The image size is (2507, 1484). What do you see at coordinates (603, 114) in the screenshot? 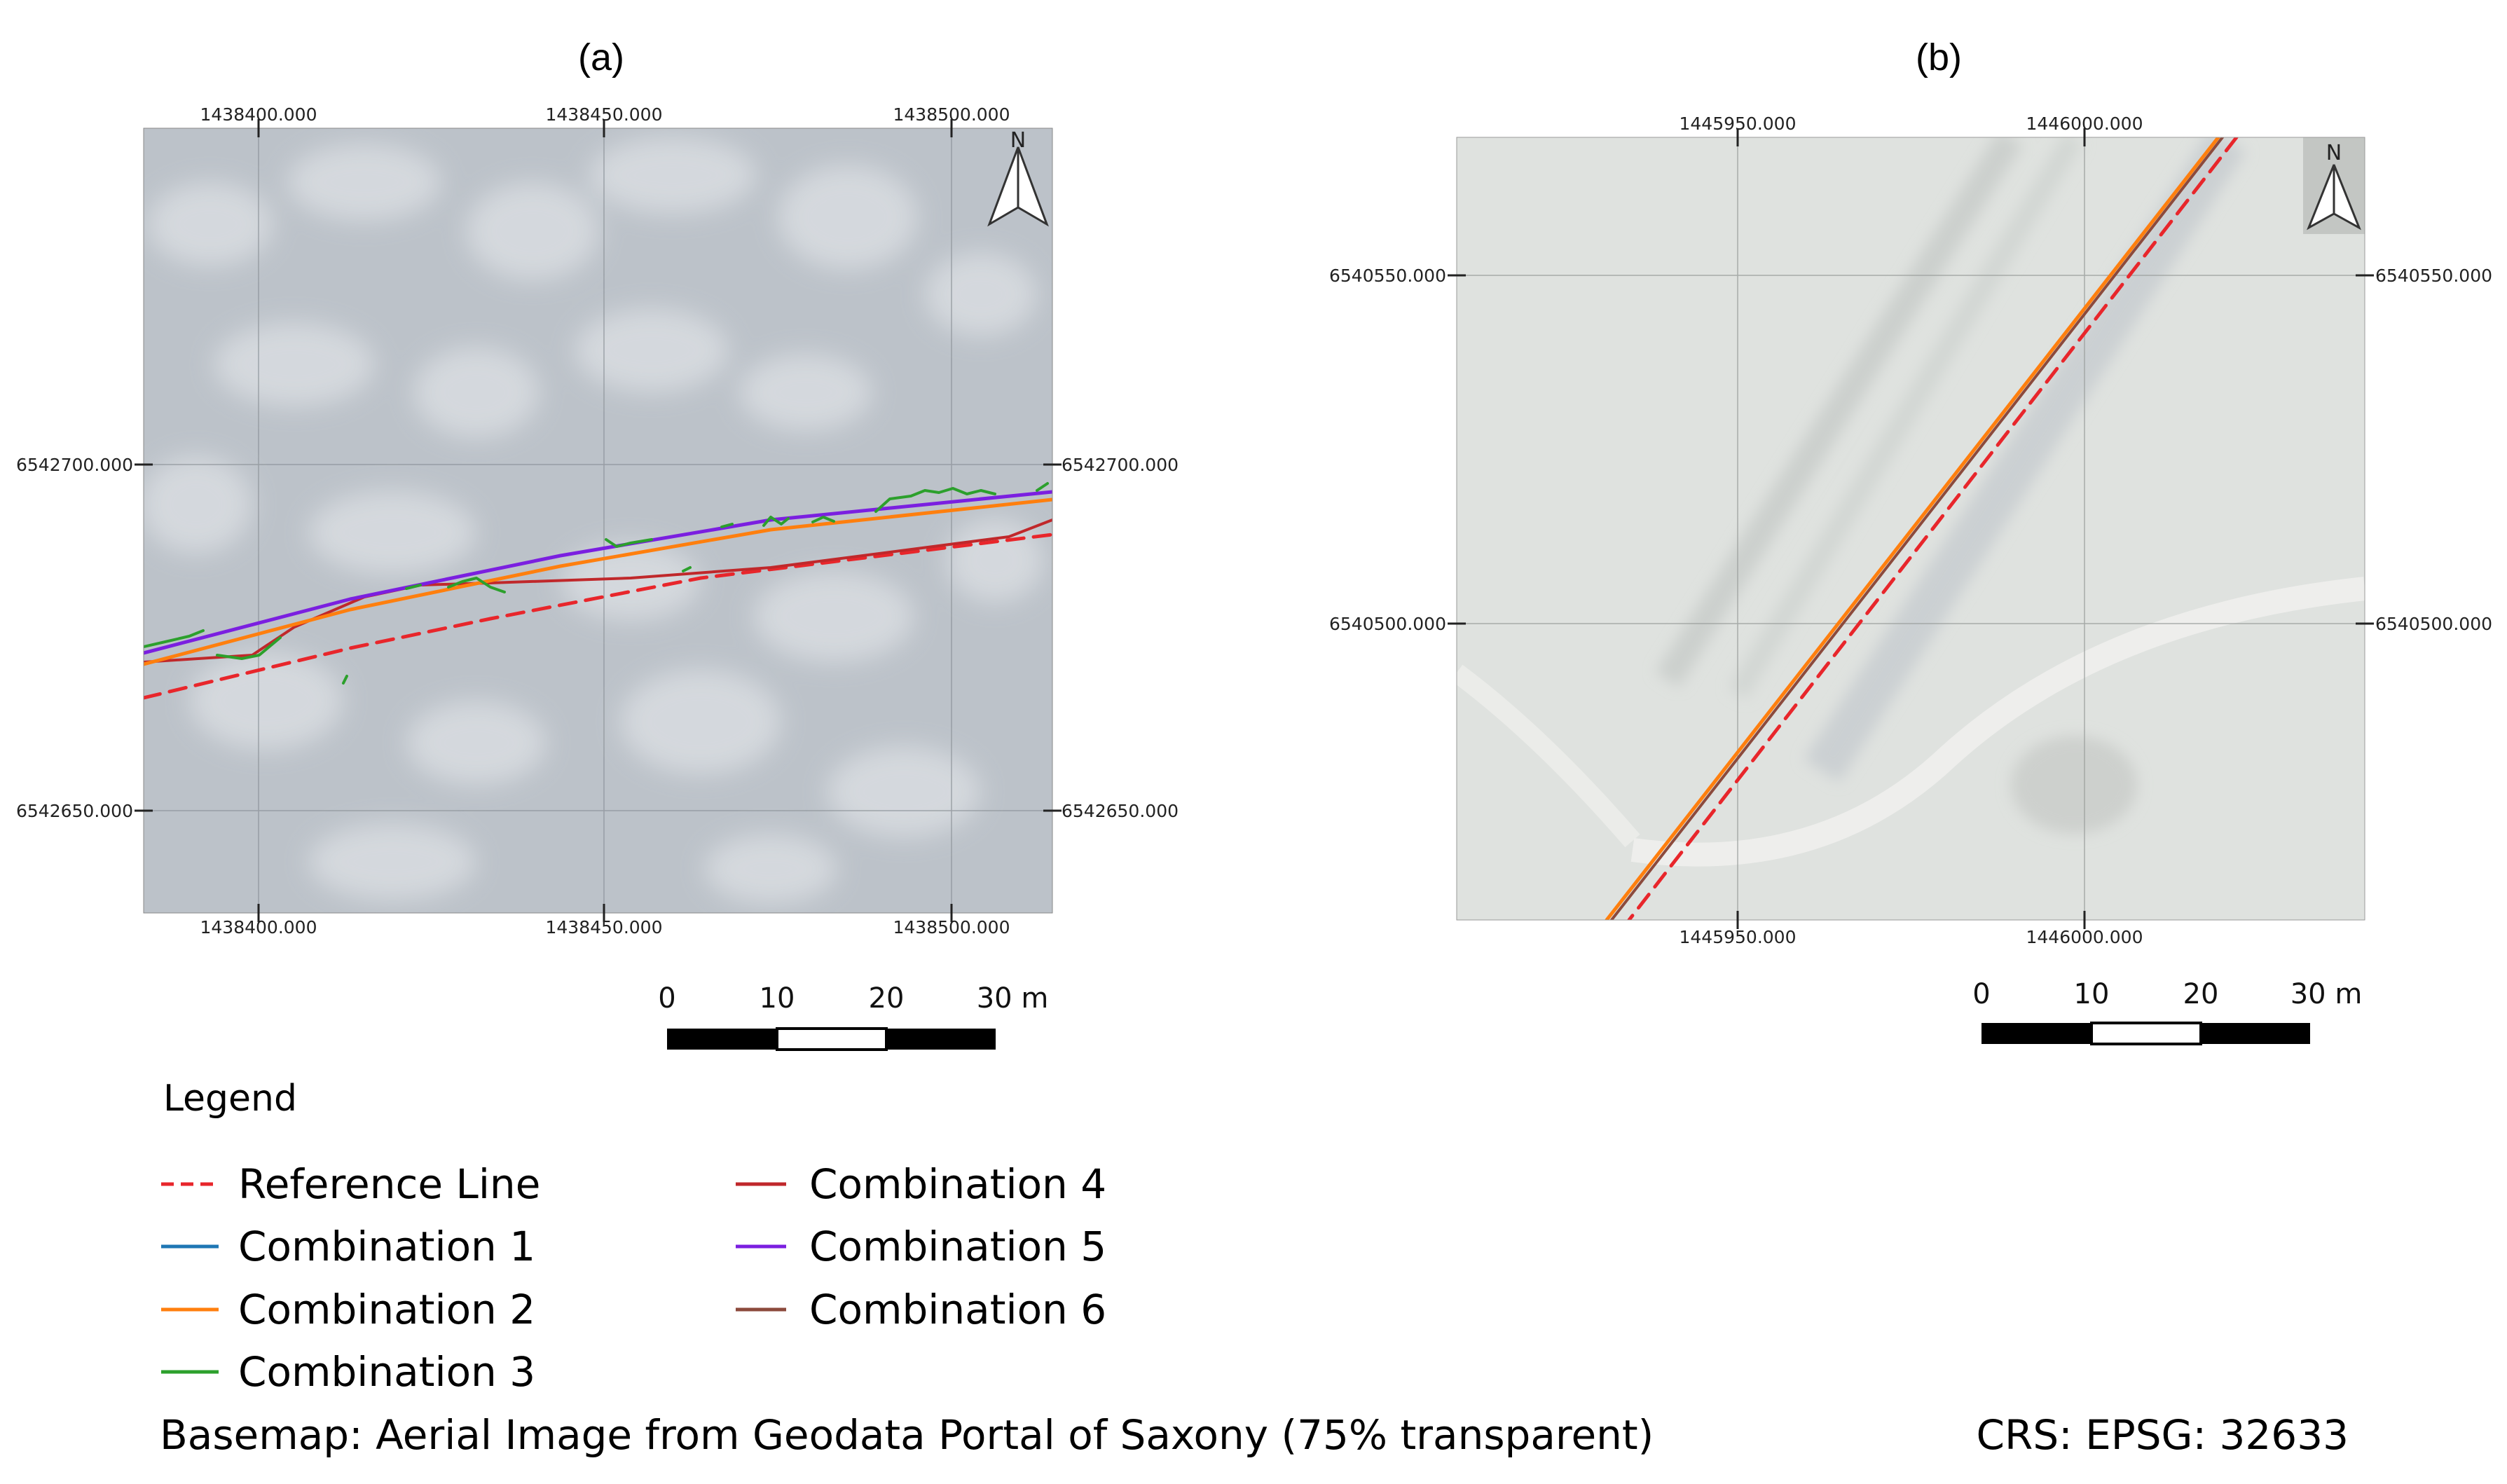
I see `panel-a-top-x-tick: 1438450.000` at bounding box center [603, 114].